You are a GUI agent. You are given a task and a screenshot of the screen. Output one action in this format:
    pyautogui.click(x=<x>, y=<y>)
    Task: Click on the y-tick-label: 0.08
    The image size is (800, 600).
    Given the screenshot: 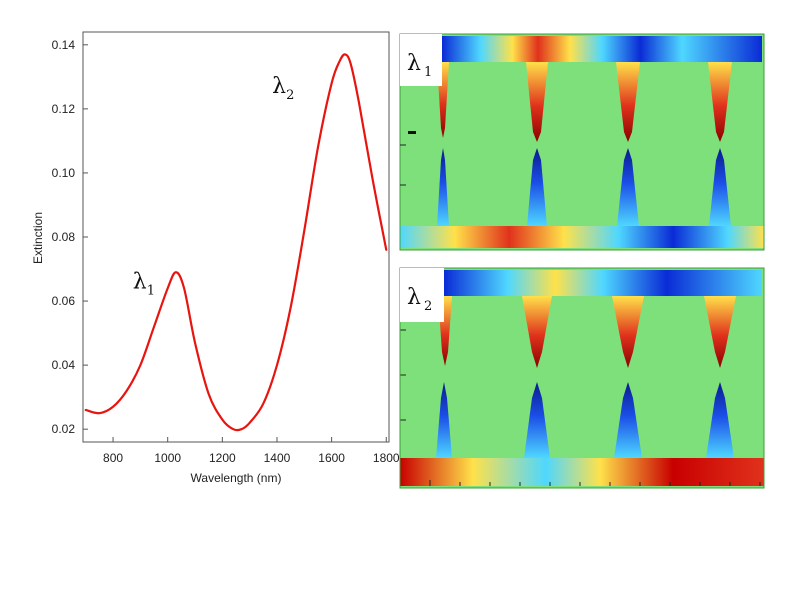 What is the action you would take?
    pyautogui.click(x=64, y=237)
    